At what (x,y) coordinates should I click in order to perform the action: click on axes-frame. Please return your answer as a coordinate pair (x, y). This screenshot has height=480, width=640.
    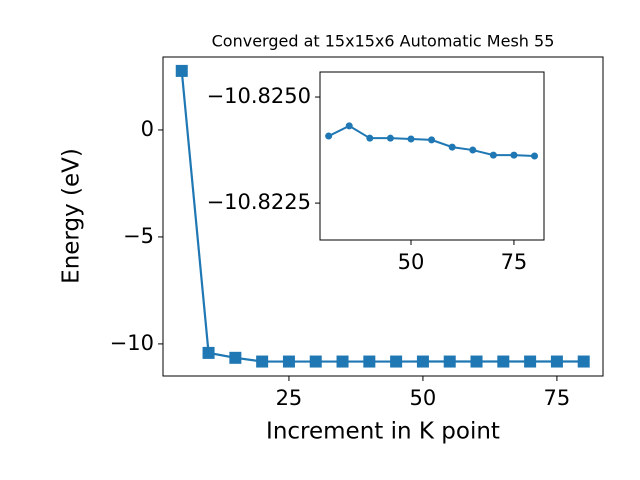
    Looking at the image, I should click on (432, 156).